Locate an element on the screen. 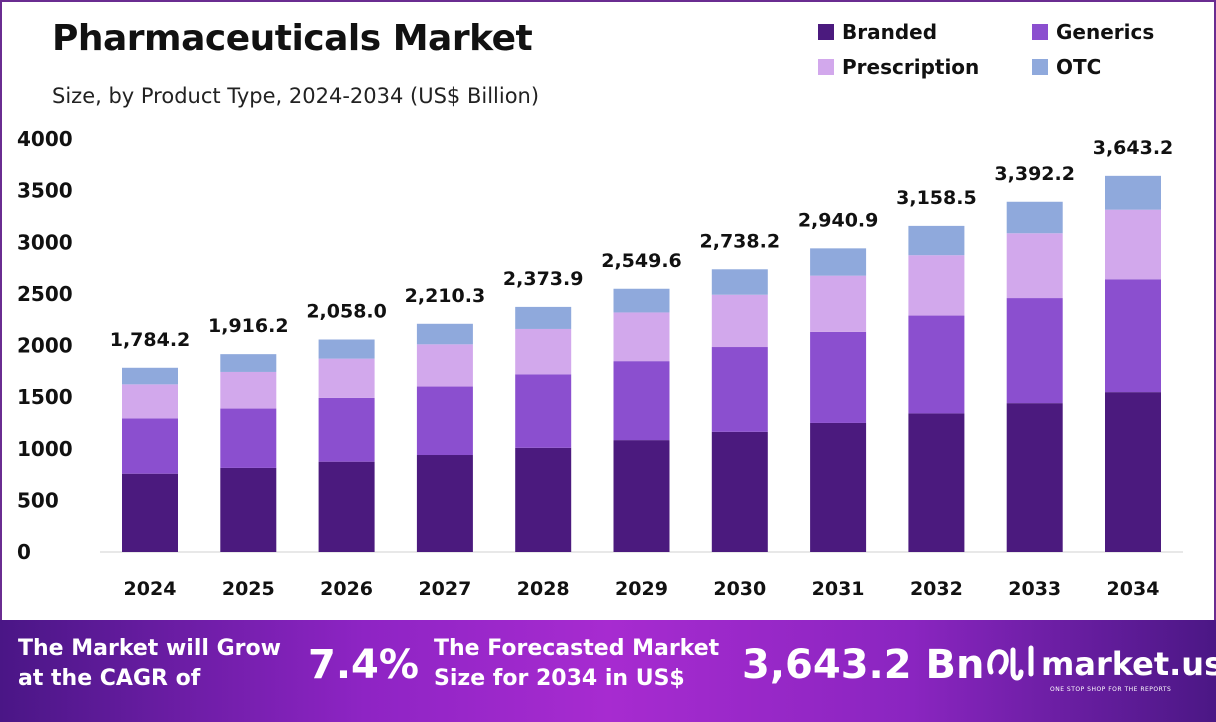 This screenshot has width=1216, height=722. y-tick-label: 1500 is located at coordinates (45, 397).